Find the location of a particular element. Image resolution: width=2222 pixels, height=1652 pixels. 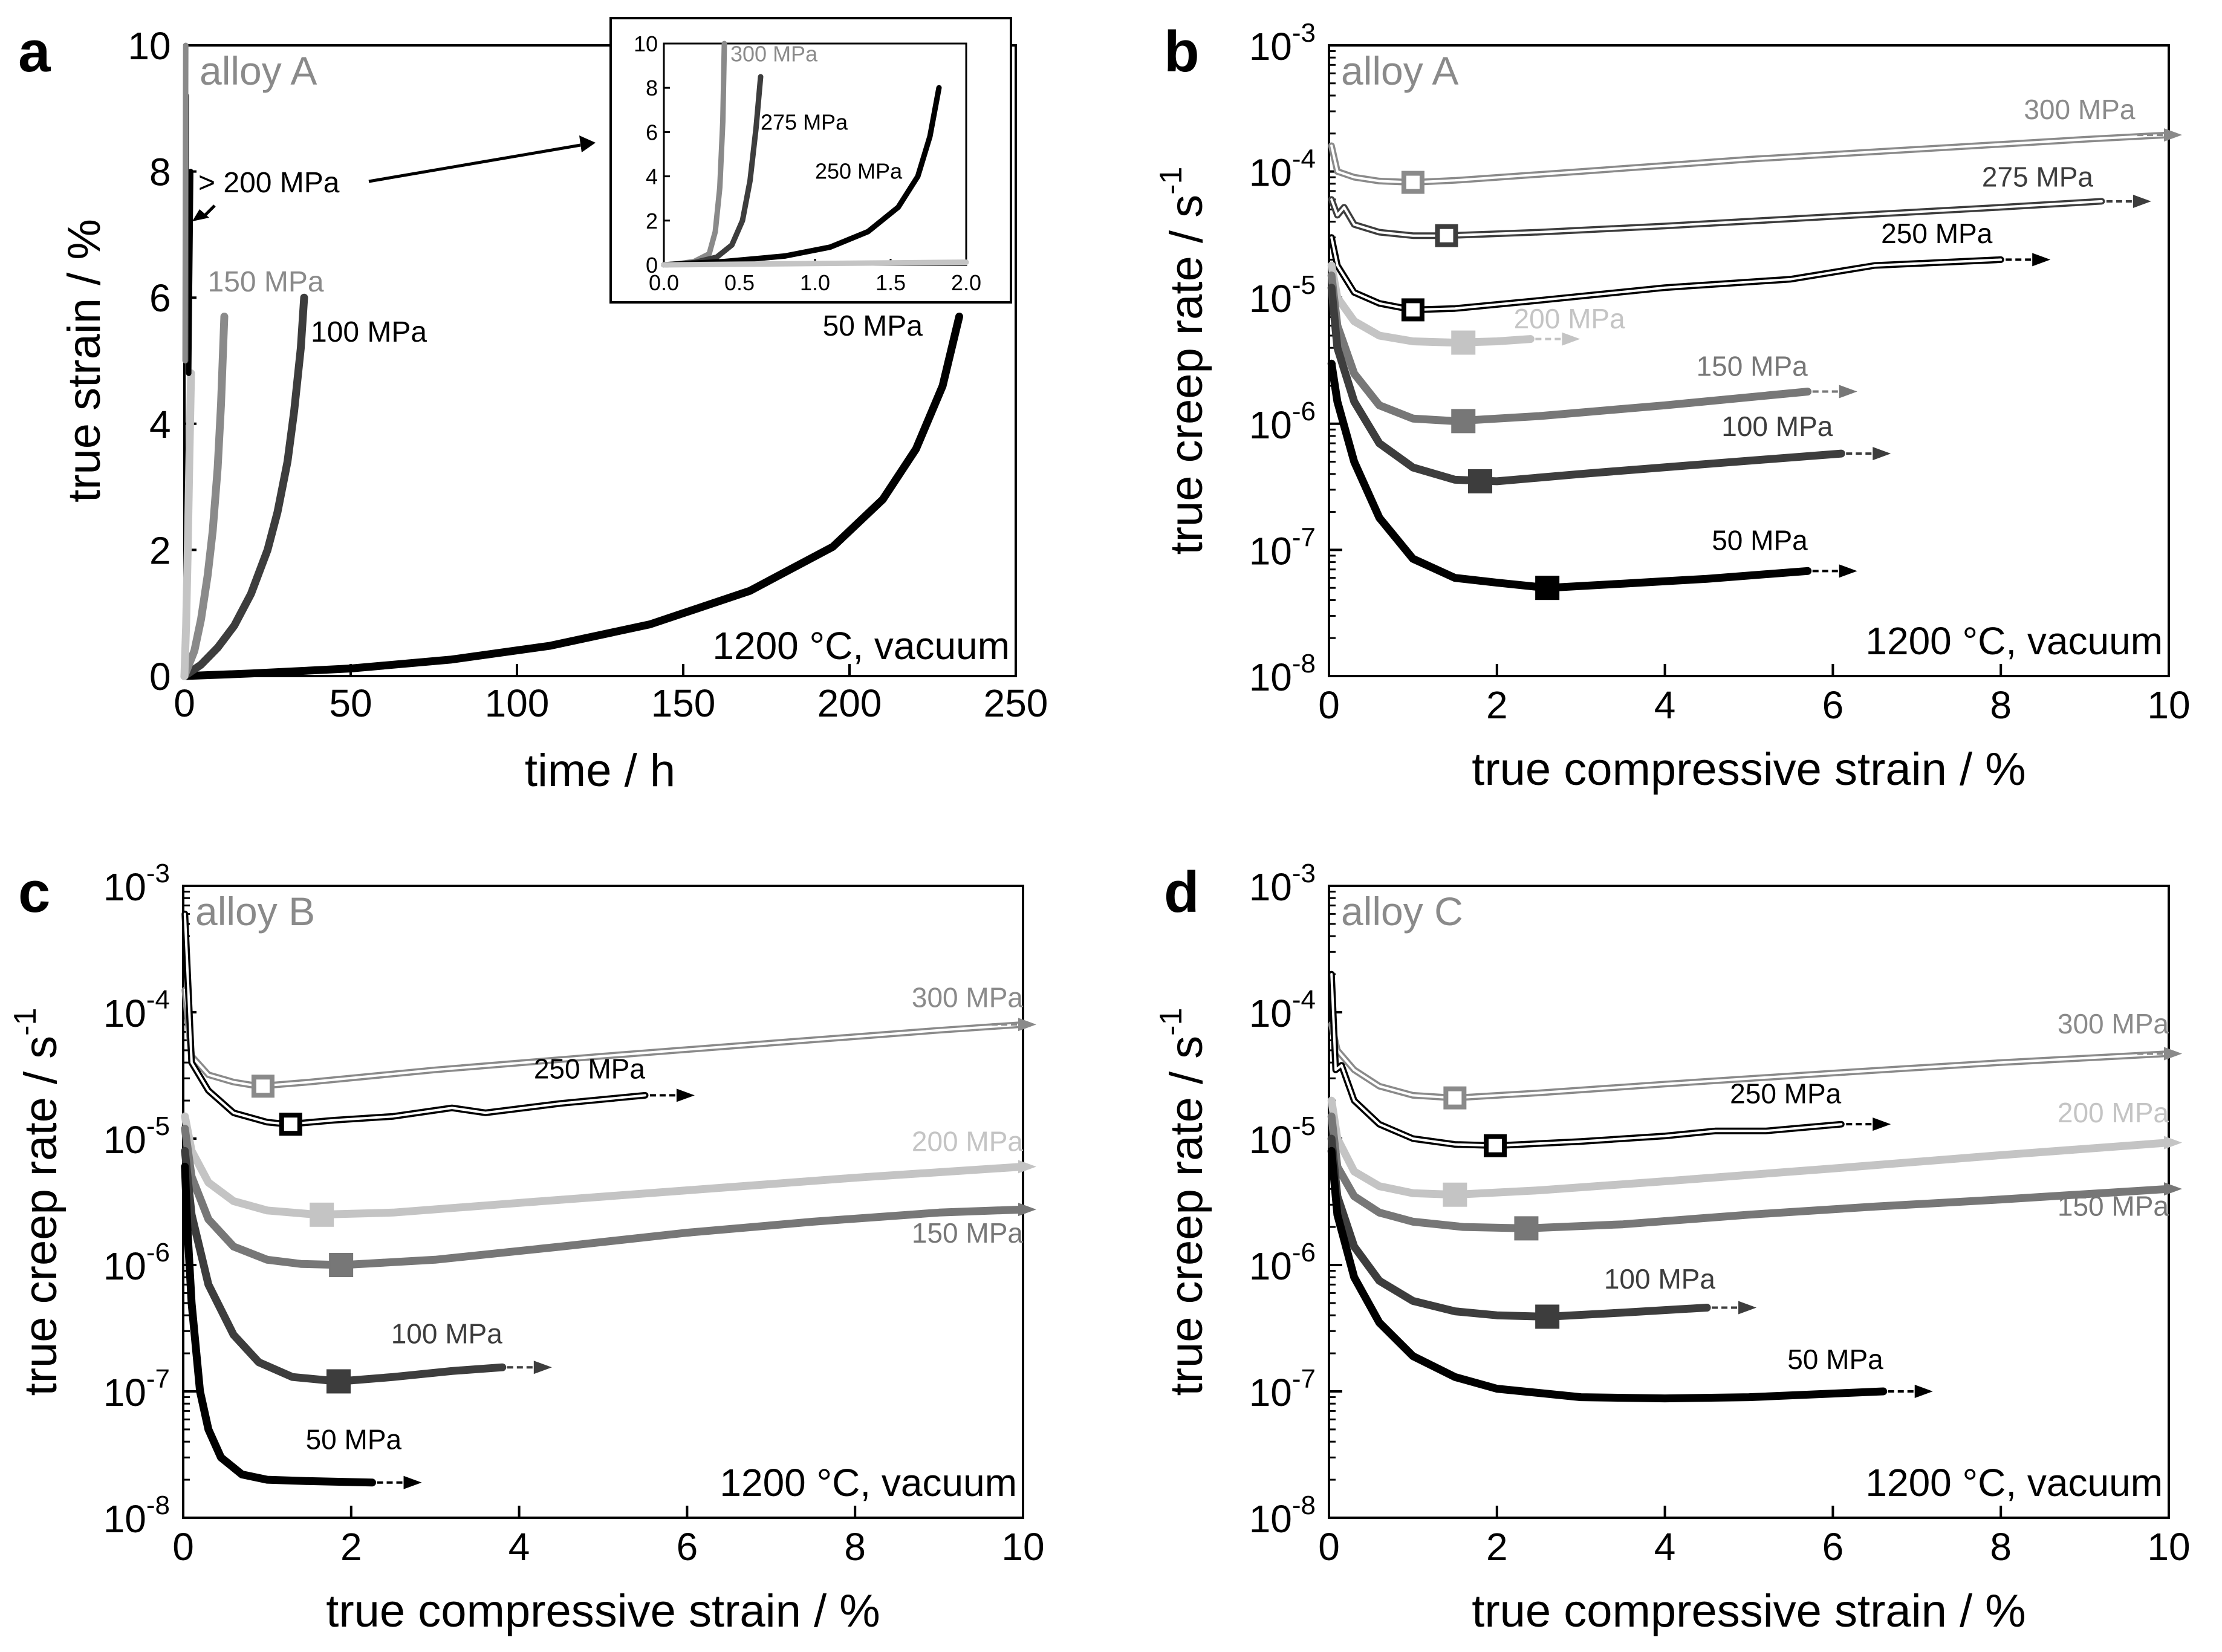

panel-c-series-300-mpa-min-marker is located at coordinates (263, 1086).